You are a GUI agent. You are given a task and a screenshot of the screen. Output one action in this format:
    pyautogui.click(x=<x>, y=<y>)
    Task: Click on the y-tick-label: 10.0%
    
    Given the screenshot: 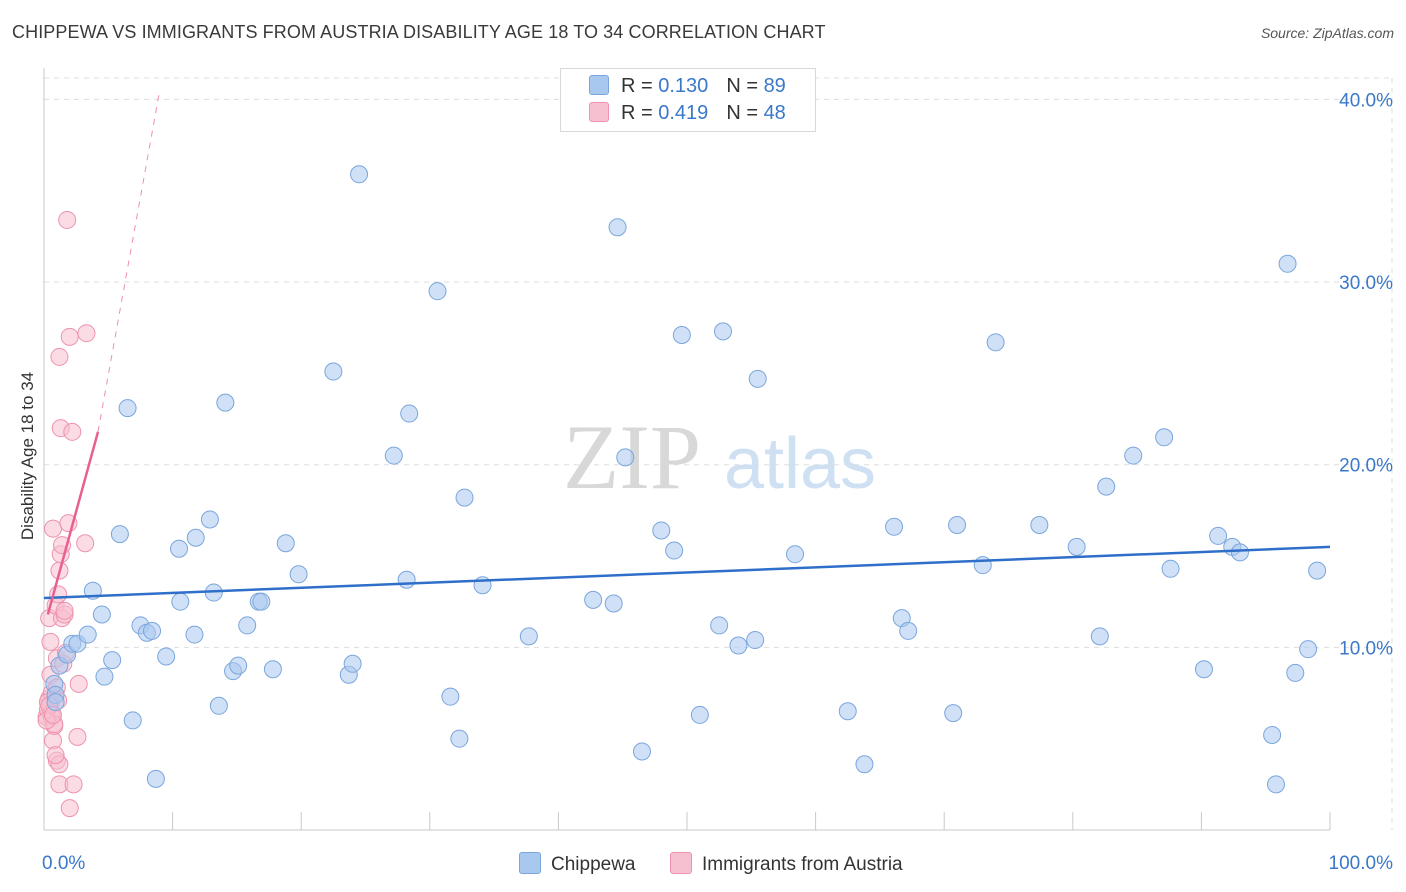 What is the action you would take?
    pyautogui.click(x=1366, y=648)
    